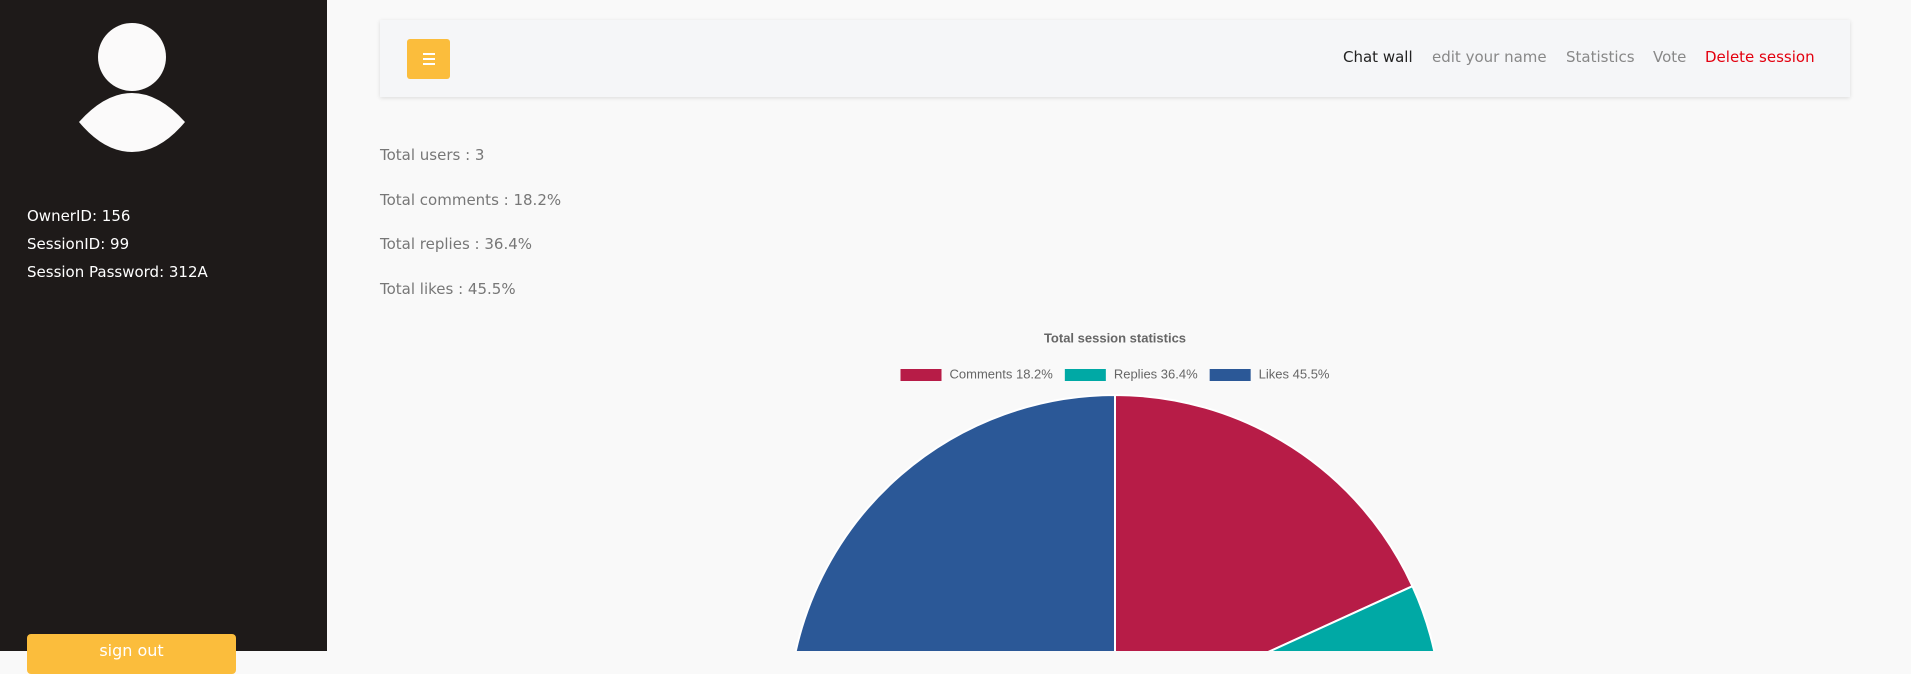  What do you see at coordinates (132, 87) in the screenshot?
I see `avatar` at bounding box center [132, 87].